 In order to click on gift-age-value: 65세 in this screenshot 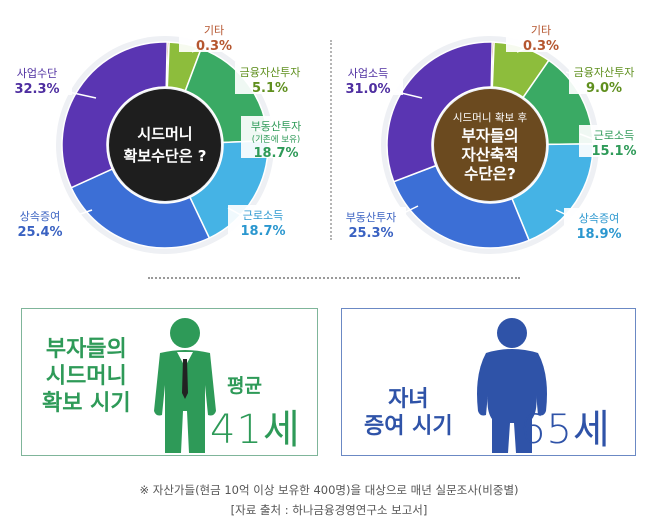, I will do `click(565, 430)`.